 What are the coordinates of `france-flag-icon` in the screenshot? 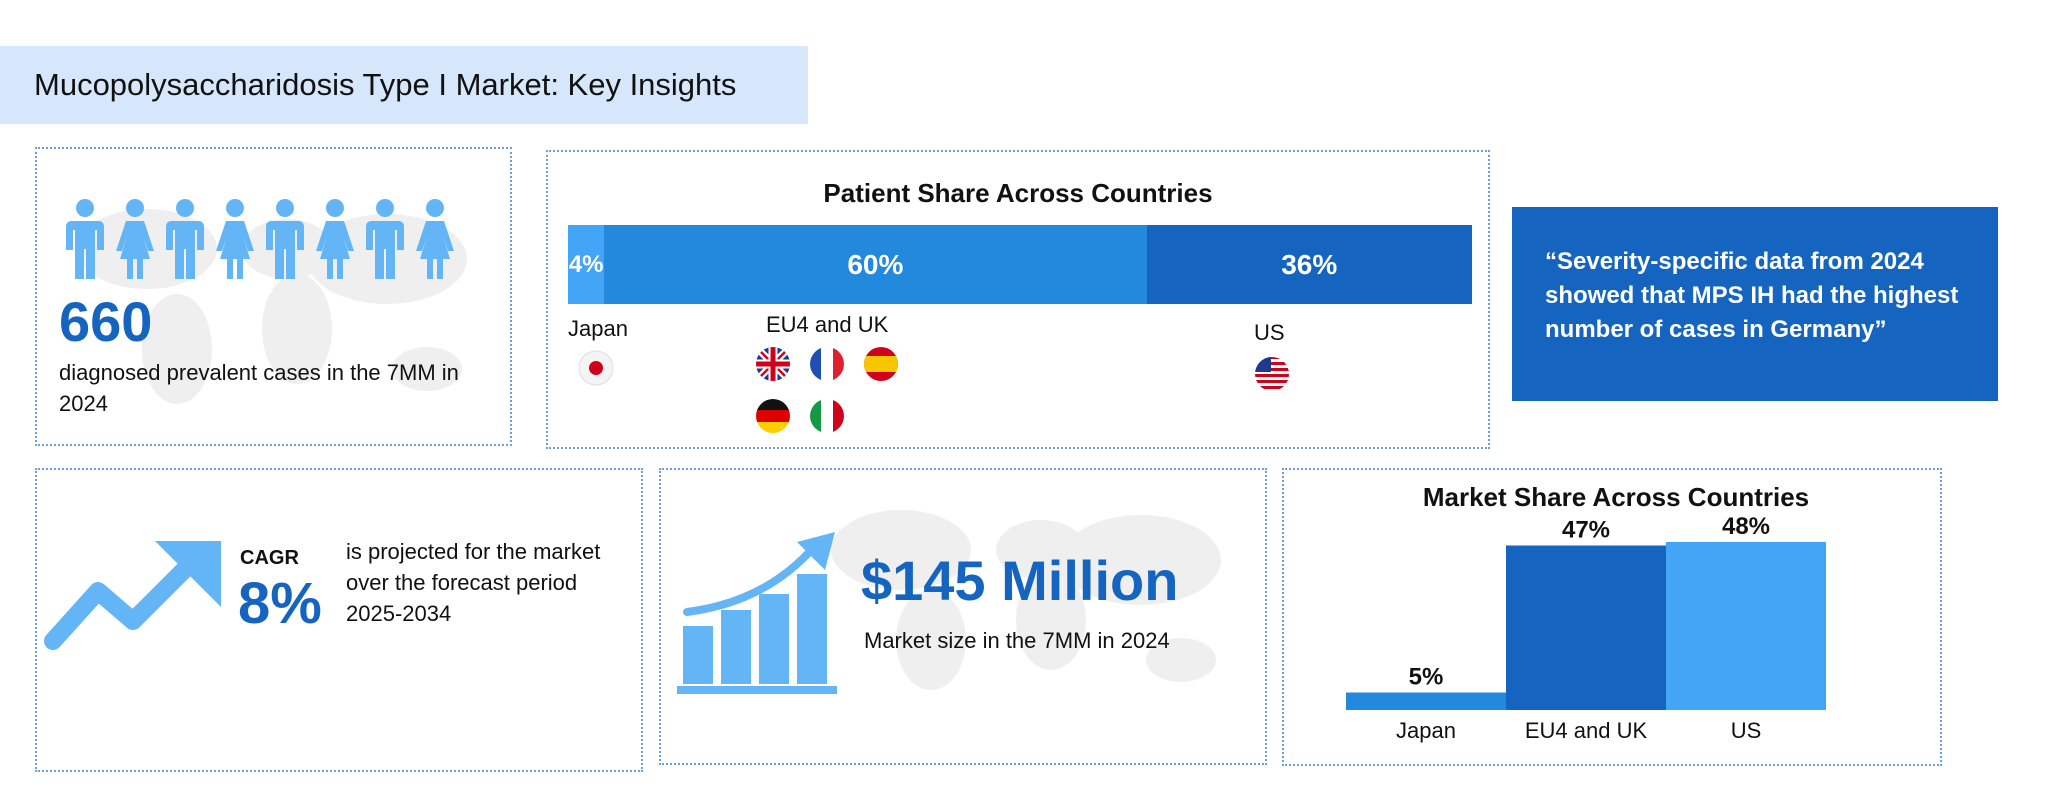 It's located at (827, 364).